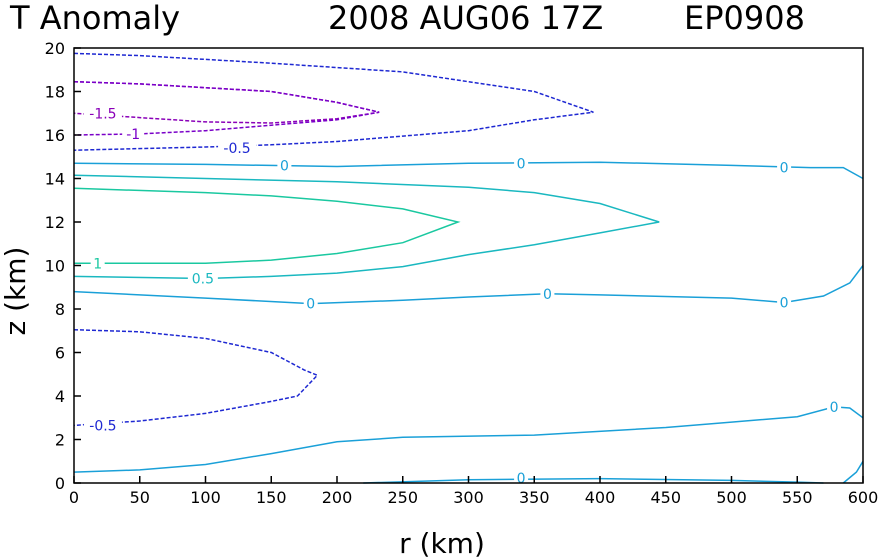 Image resolution: width=879 pixels, height=558 pixels. Describe the element at coordinates (863, 497) in the screenshot. I see `x-tick-label: 600` at that location.